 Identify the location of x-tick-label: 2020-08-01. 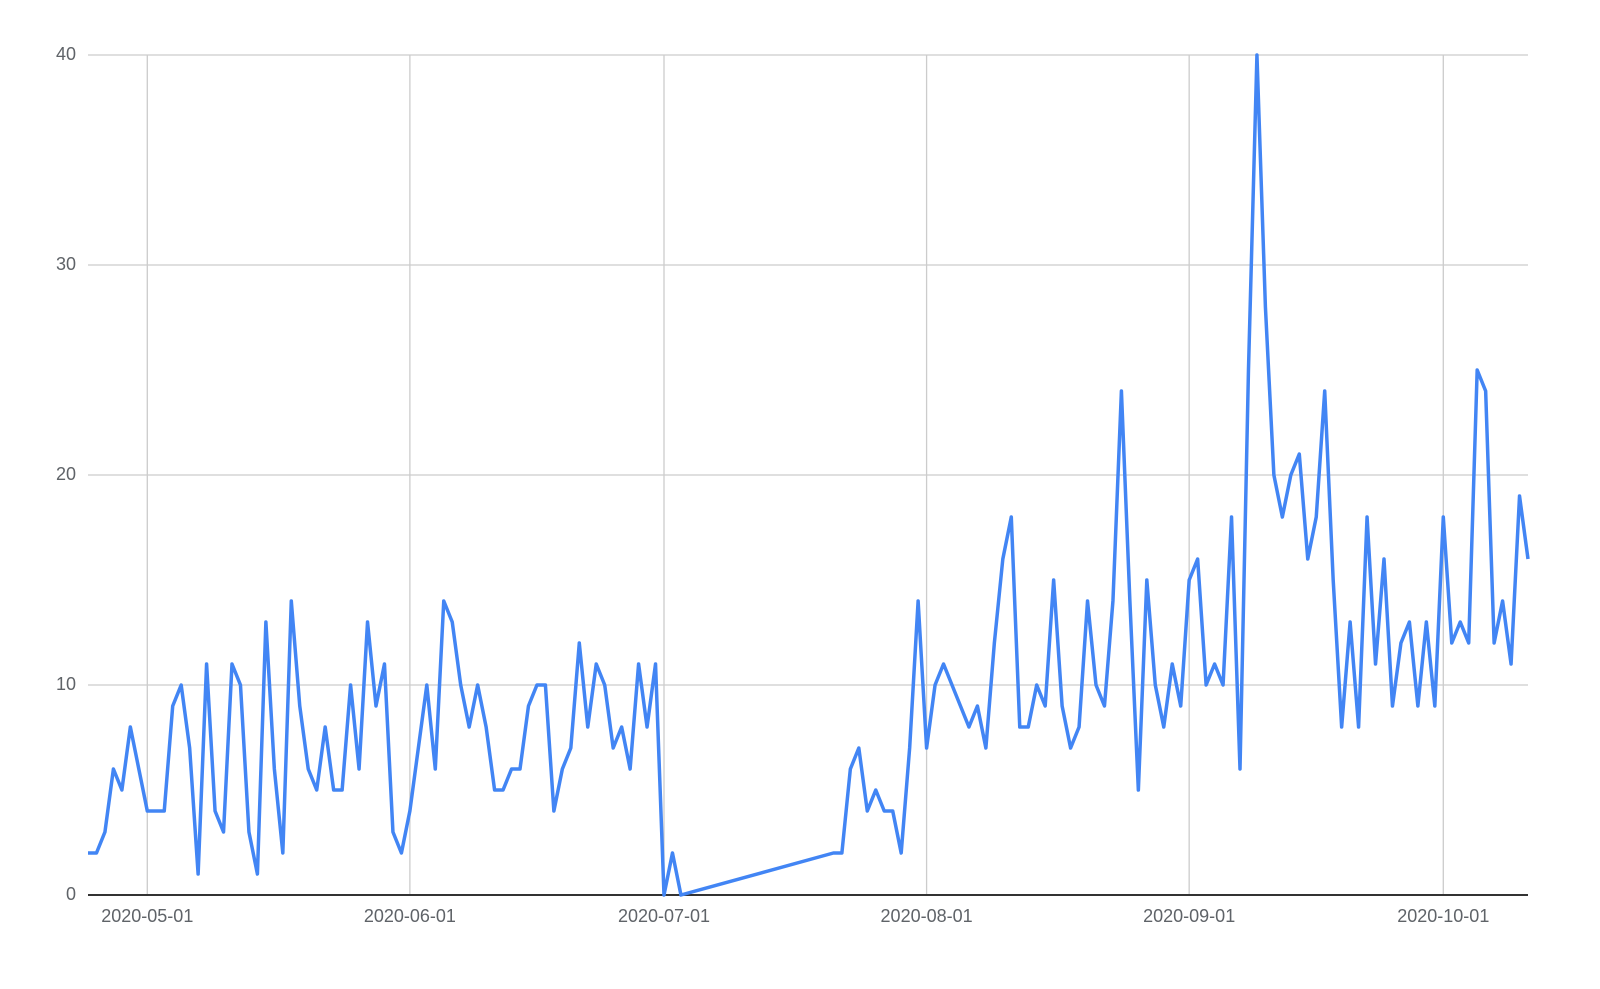
(927, 916).